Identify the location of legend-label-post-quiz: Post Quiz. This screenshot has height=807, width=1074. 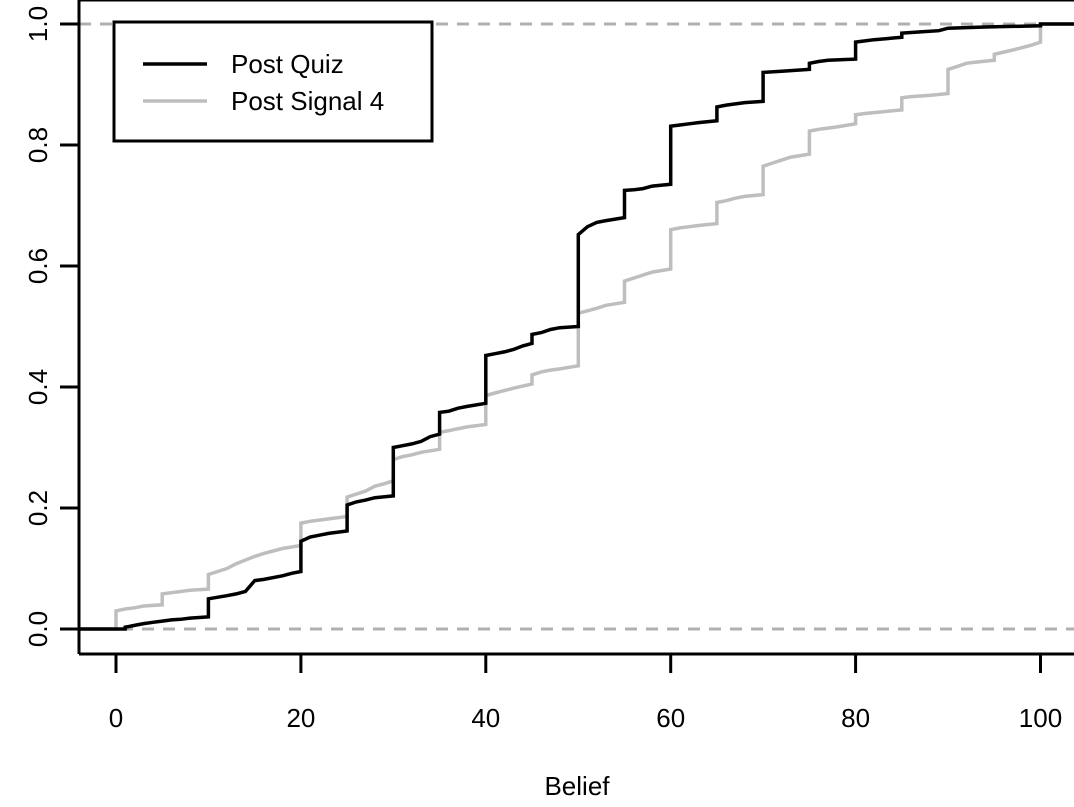
(287, 64).